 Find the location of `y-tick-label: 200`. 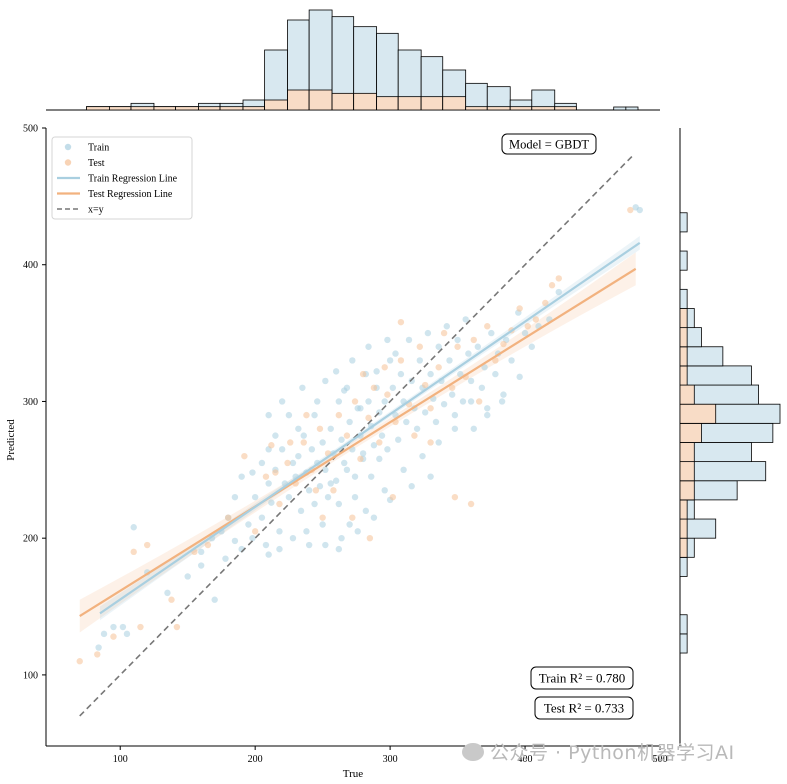

y-tick-label: 200 is located at coordinates (30, 539).